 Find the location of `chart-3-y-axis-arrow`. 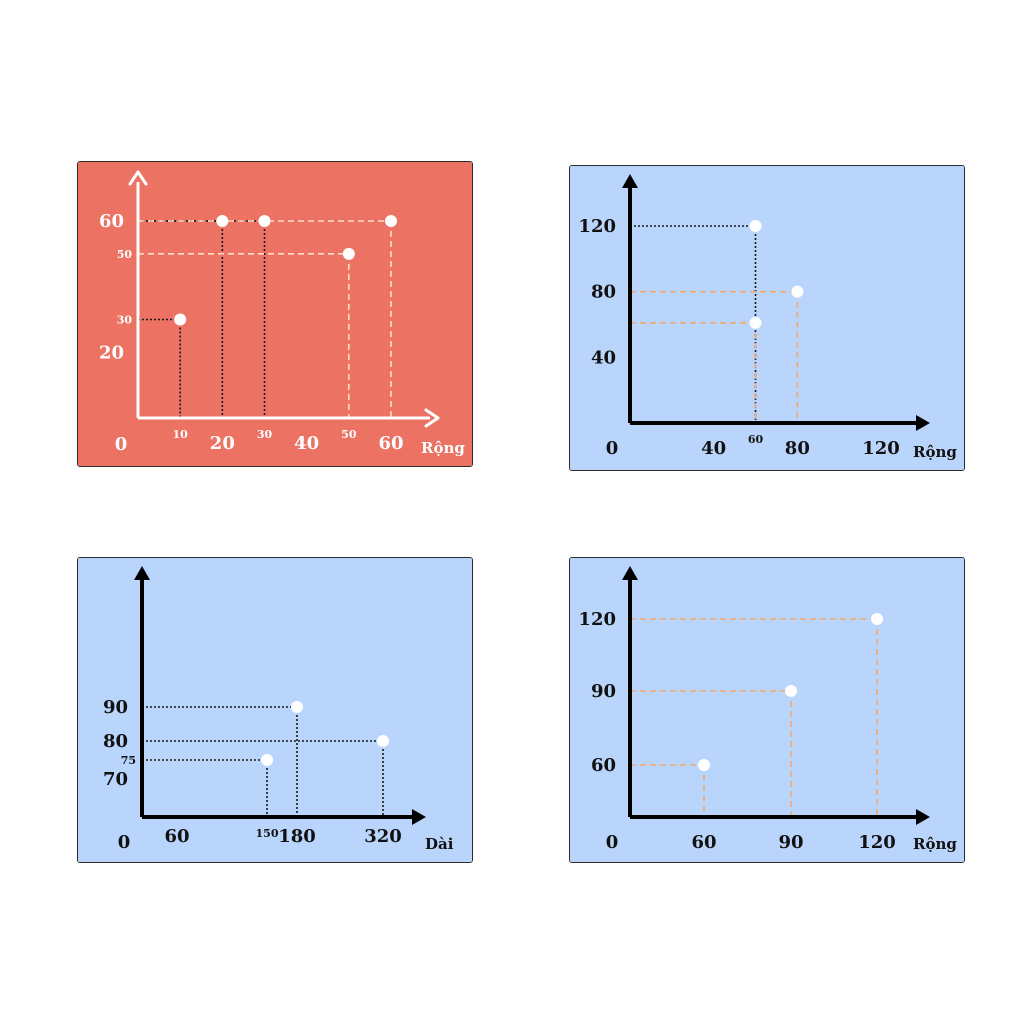

chart-3-y-axis-arrow is located at coordinates (142, 573).